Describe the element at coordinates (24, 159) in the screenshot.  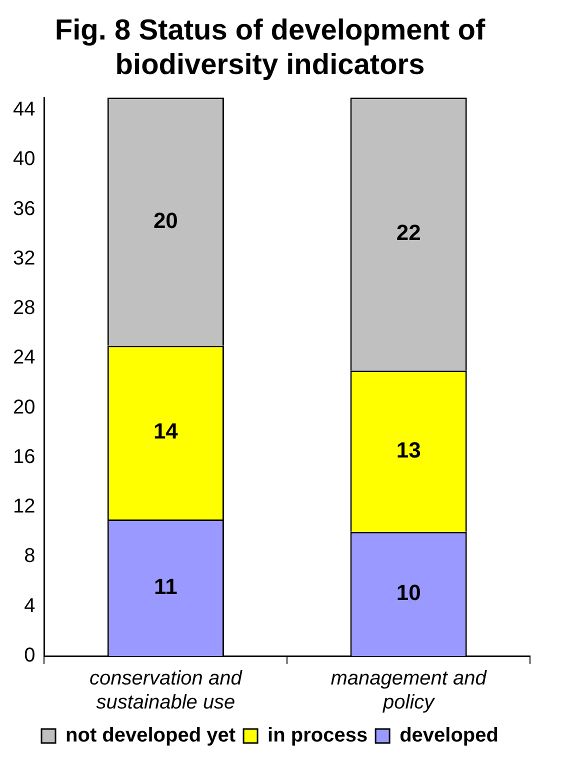
I see `y-tick-label: 40` at that location.